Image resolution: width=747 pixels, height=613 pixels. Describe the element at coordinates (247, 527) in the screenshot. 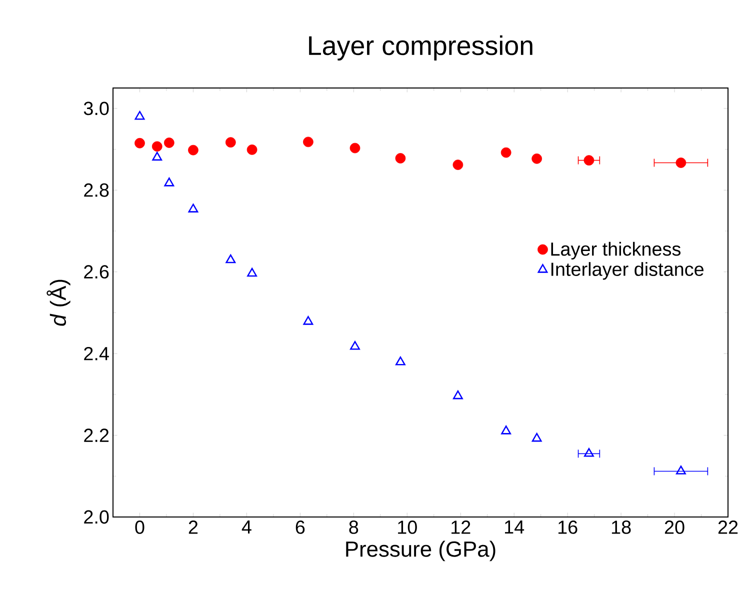

I see `x-tick-label: 4` at that location.